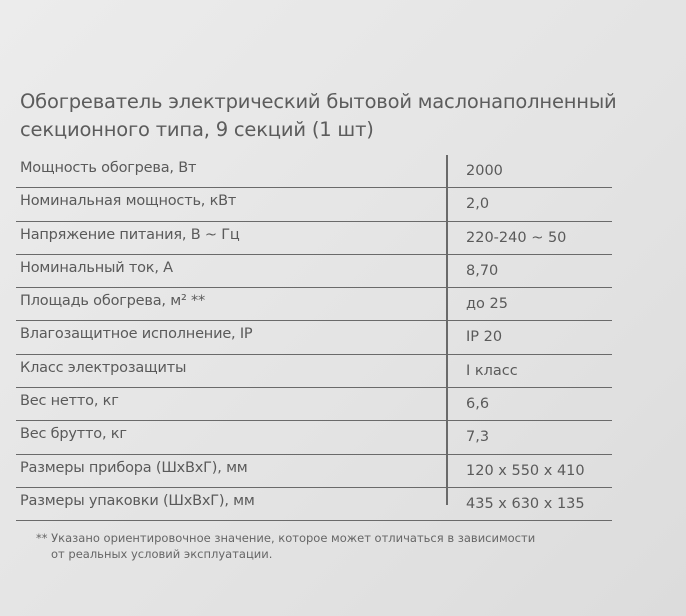 This screenshot has width=686, height=616. I want to click on title-line-2: секционного типа, 9 секций (1 шт), so click(197, 129).